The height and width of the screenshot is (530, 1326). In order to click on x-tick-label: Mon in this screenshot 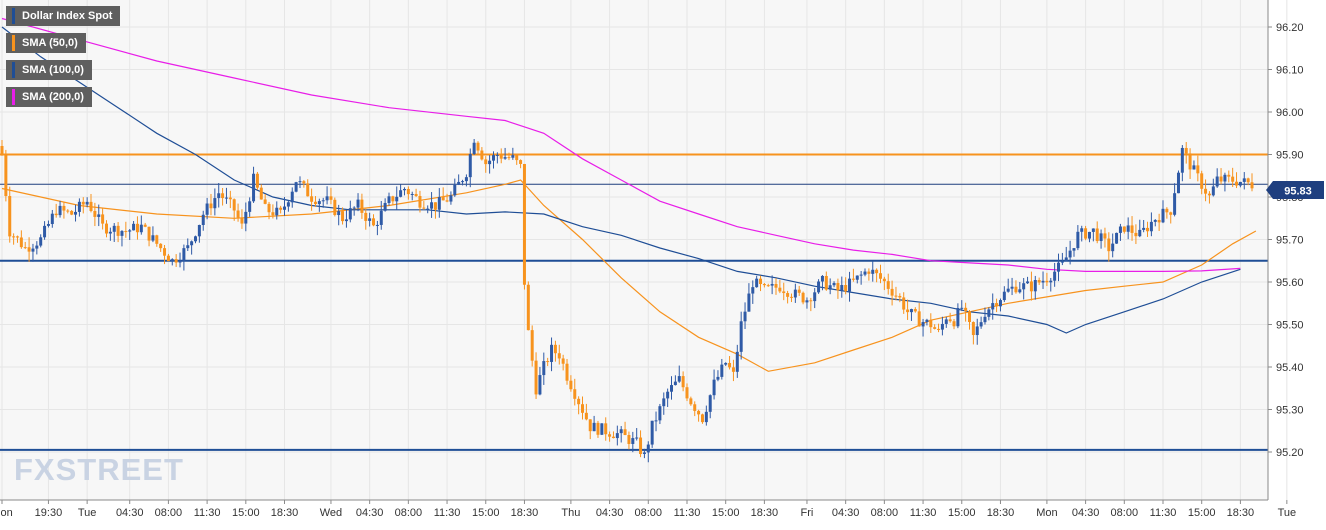, I will do `click(1046, 513)`.